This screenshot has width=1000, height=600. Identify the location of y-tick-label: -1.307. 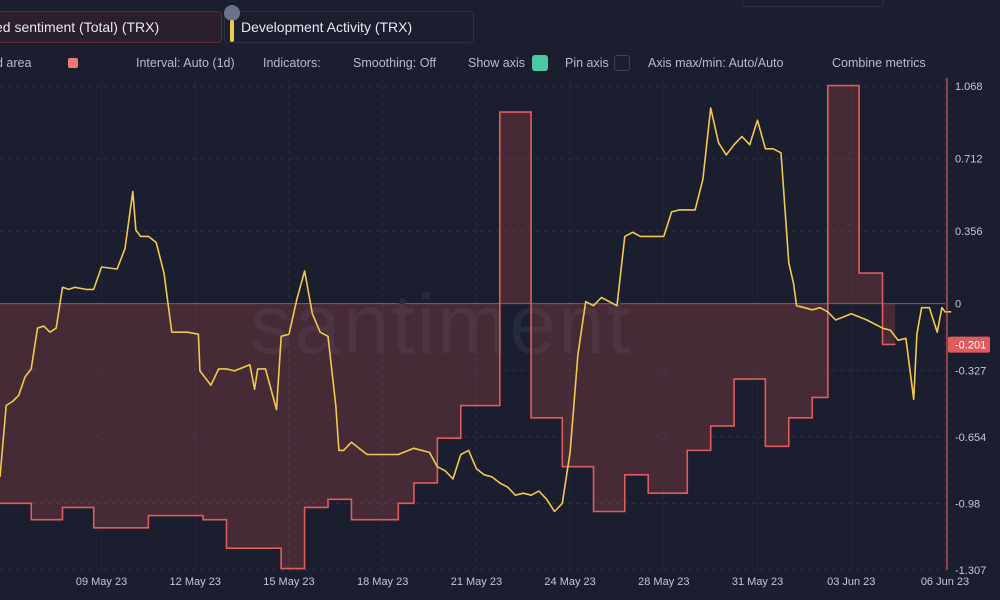
(970, 571).